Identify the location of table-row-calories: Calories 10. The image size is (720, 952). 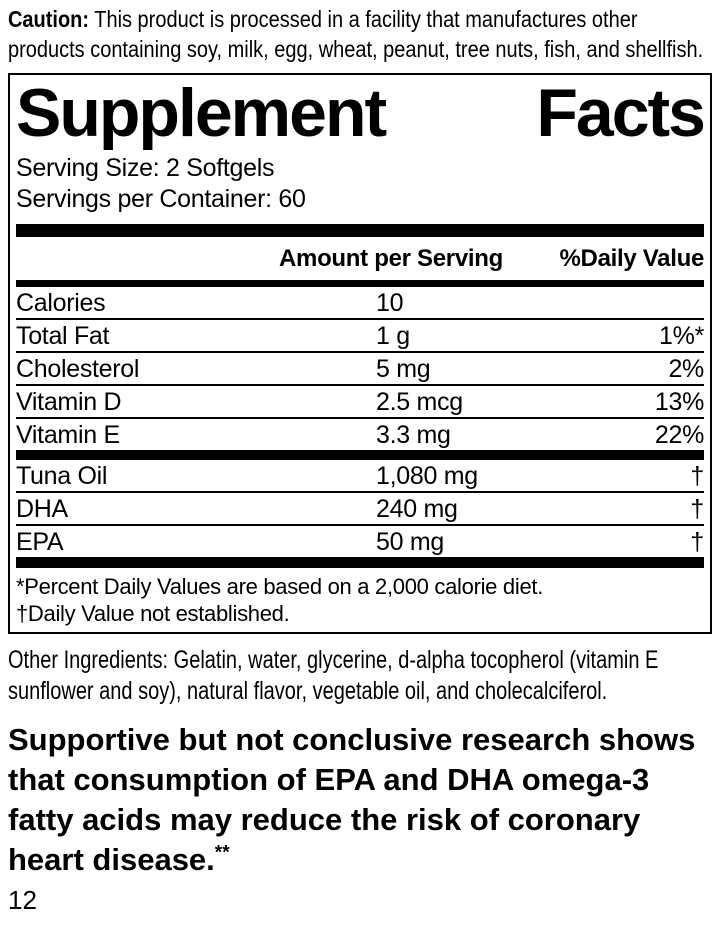
(360, 303).